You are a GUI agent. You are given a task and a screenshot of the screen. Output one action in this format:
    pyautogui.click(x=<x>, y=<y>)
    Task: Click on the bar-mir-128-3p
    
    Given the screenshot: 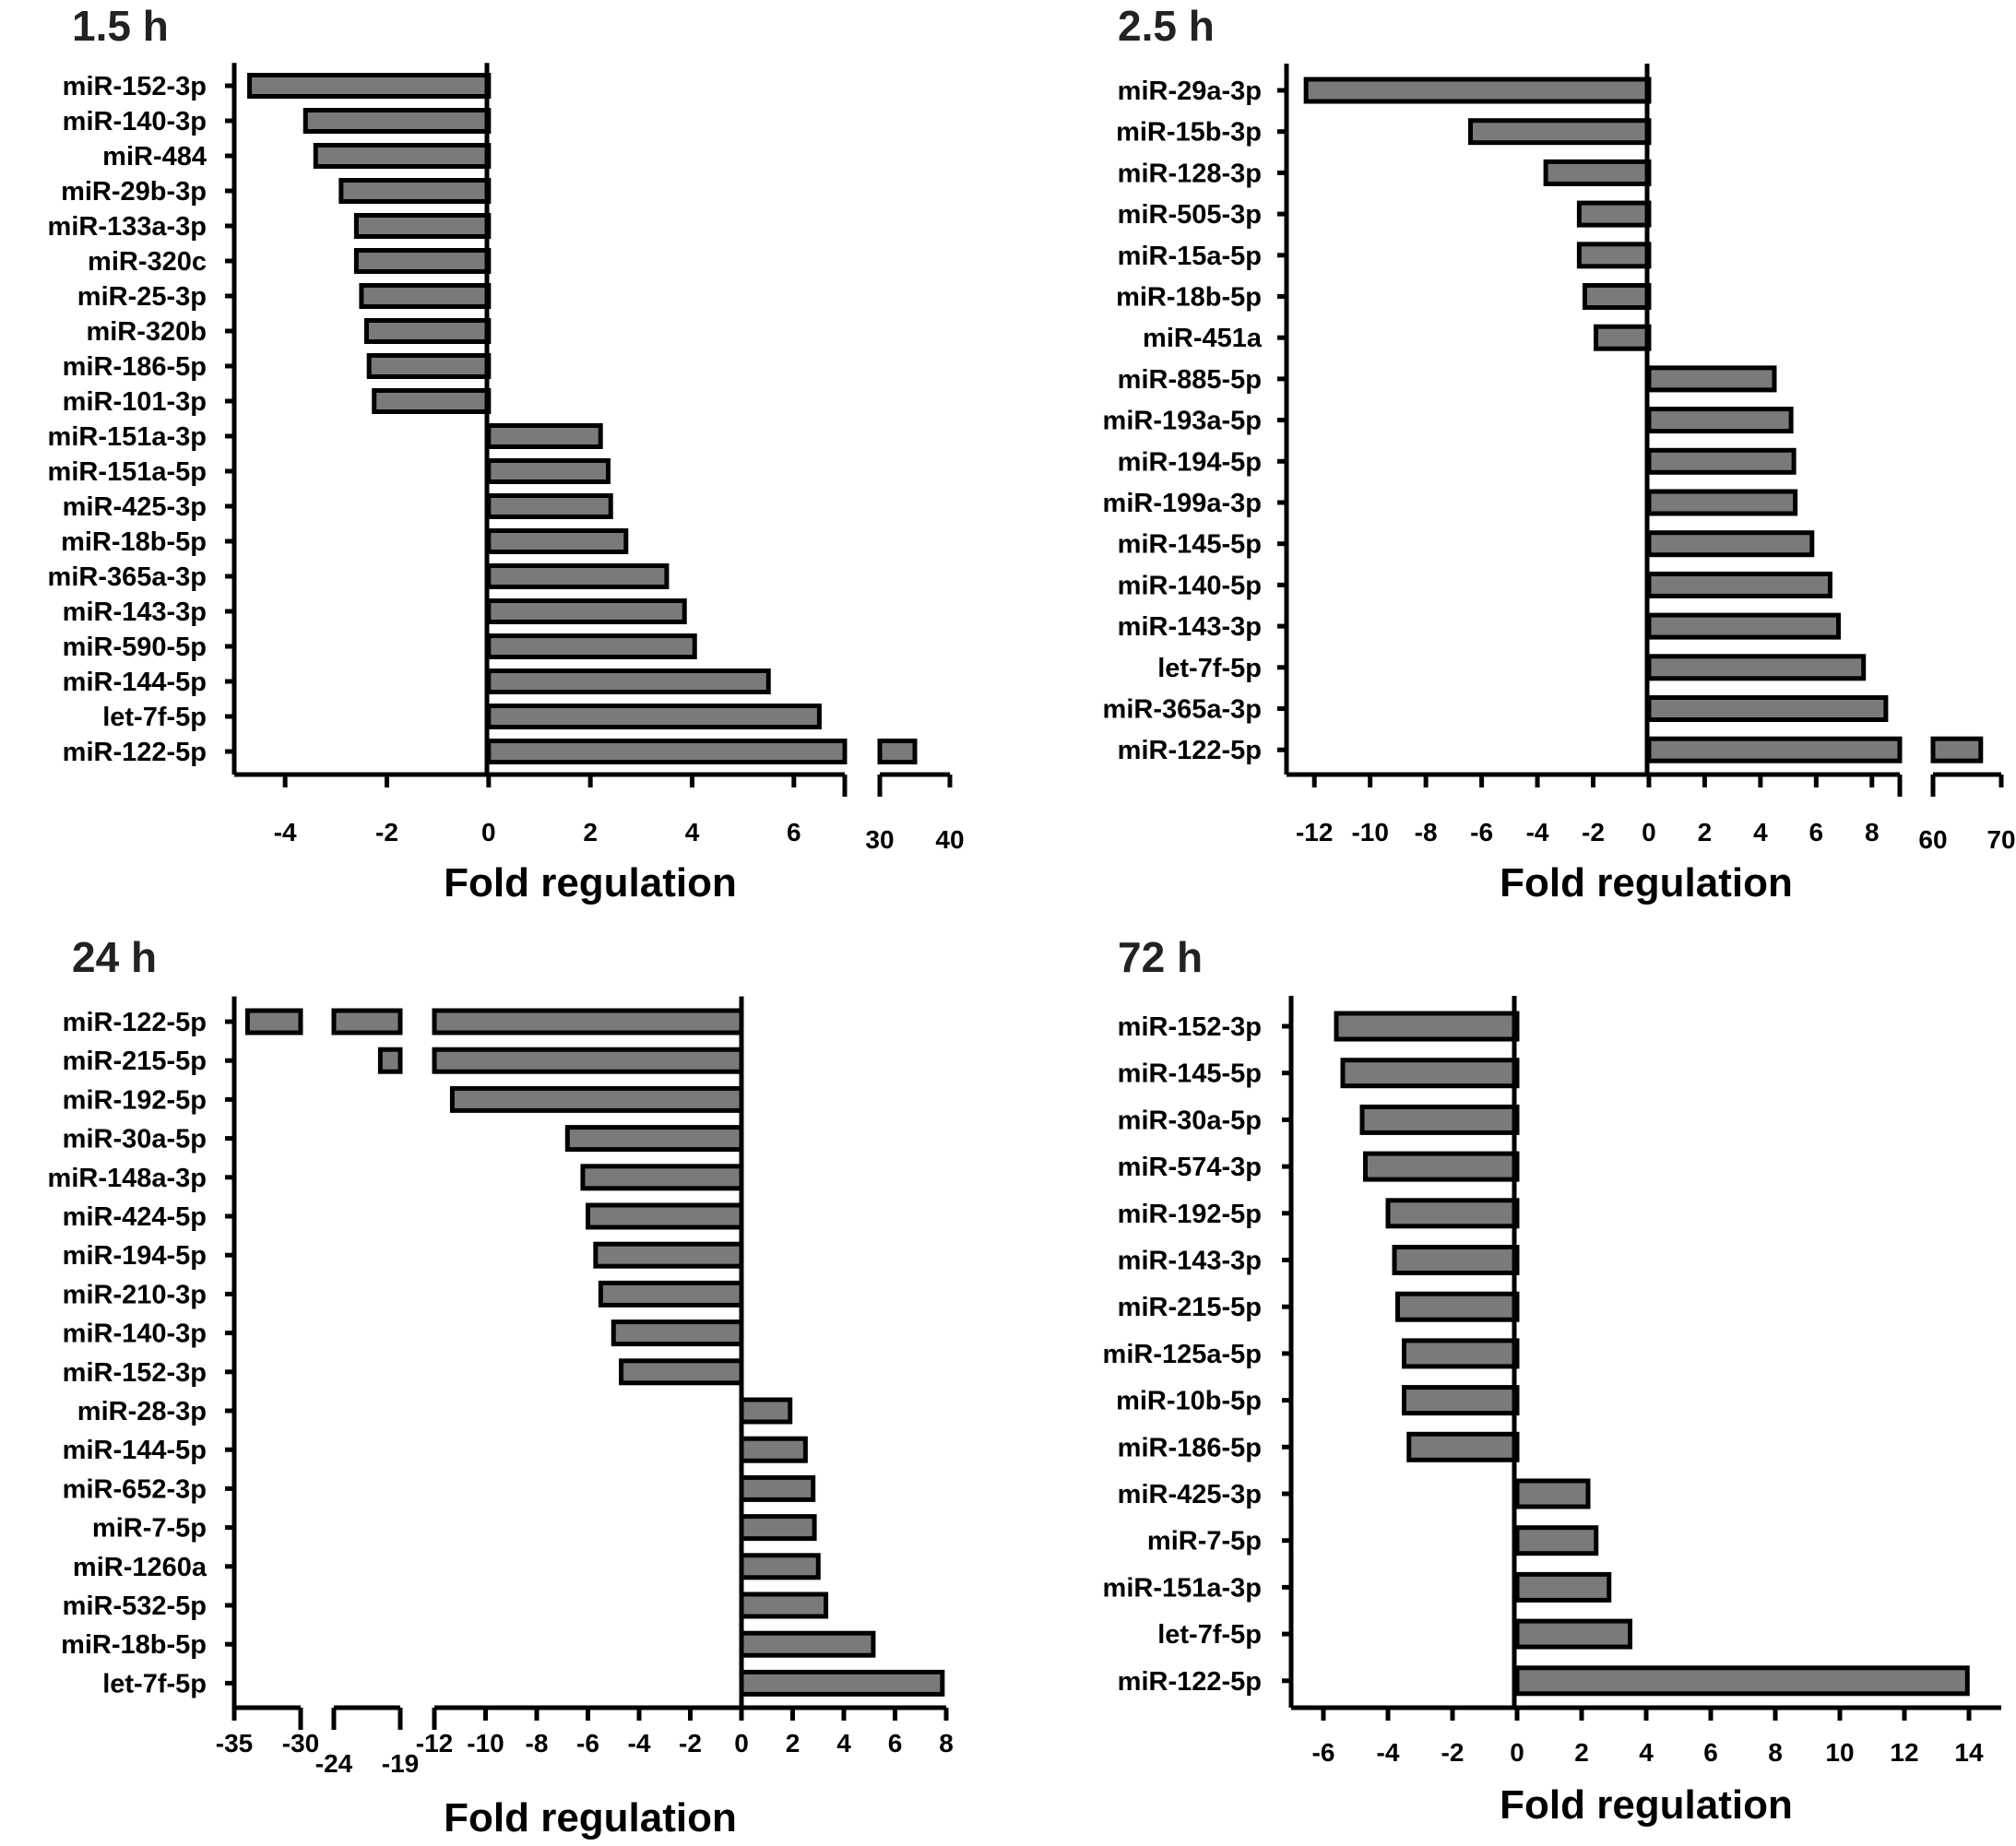 What is the action you would take?
    pyautogui.click(x=1597, y=172)
    